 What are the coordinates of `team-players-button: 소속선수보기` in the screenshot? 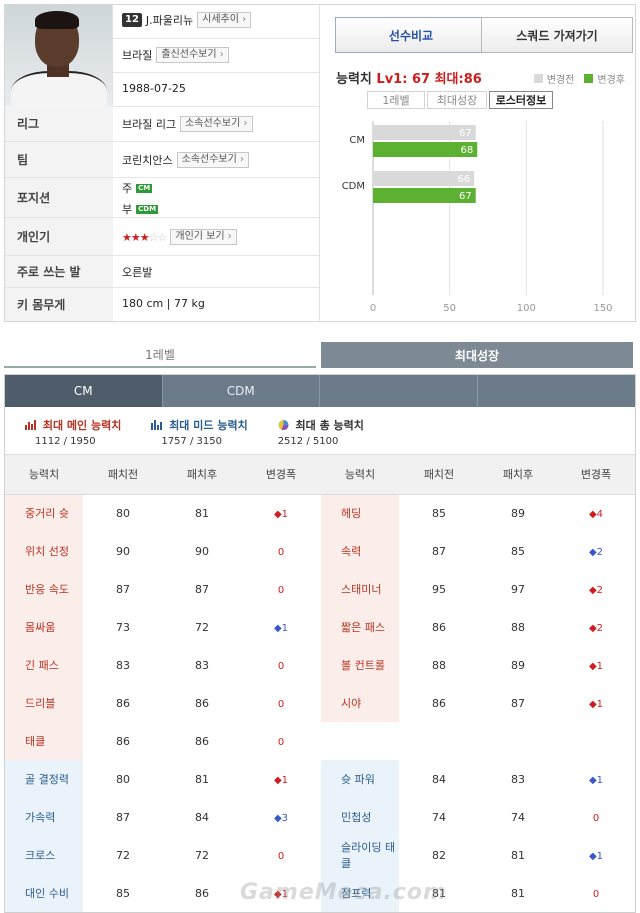 It's located at (212, 160).